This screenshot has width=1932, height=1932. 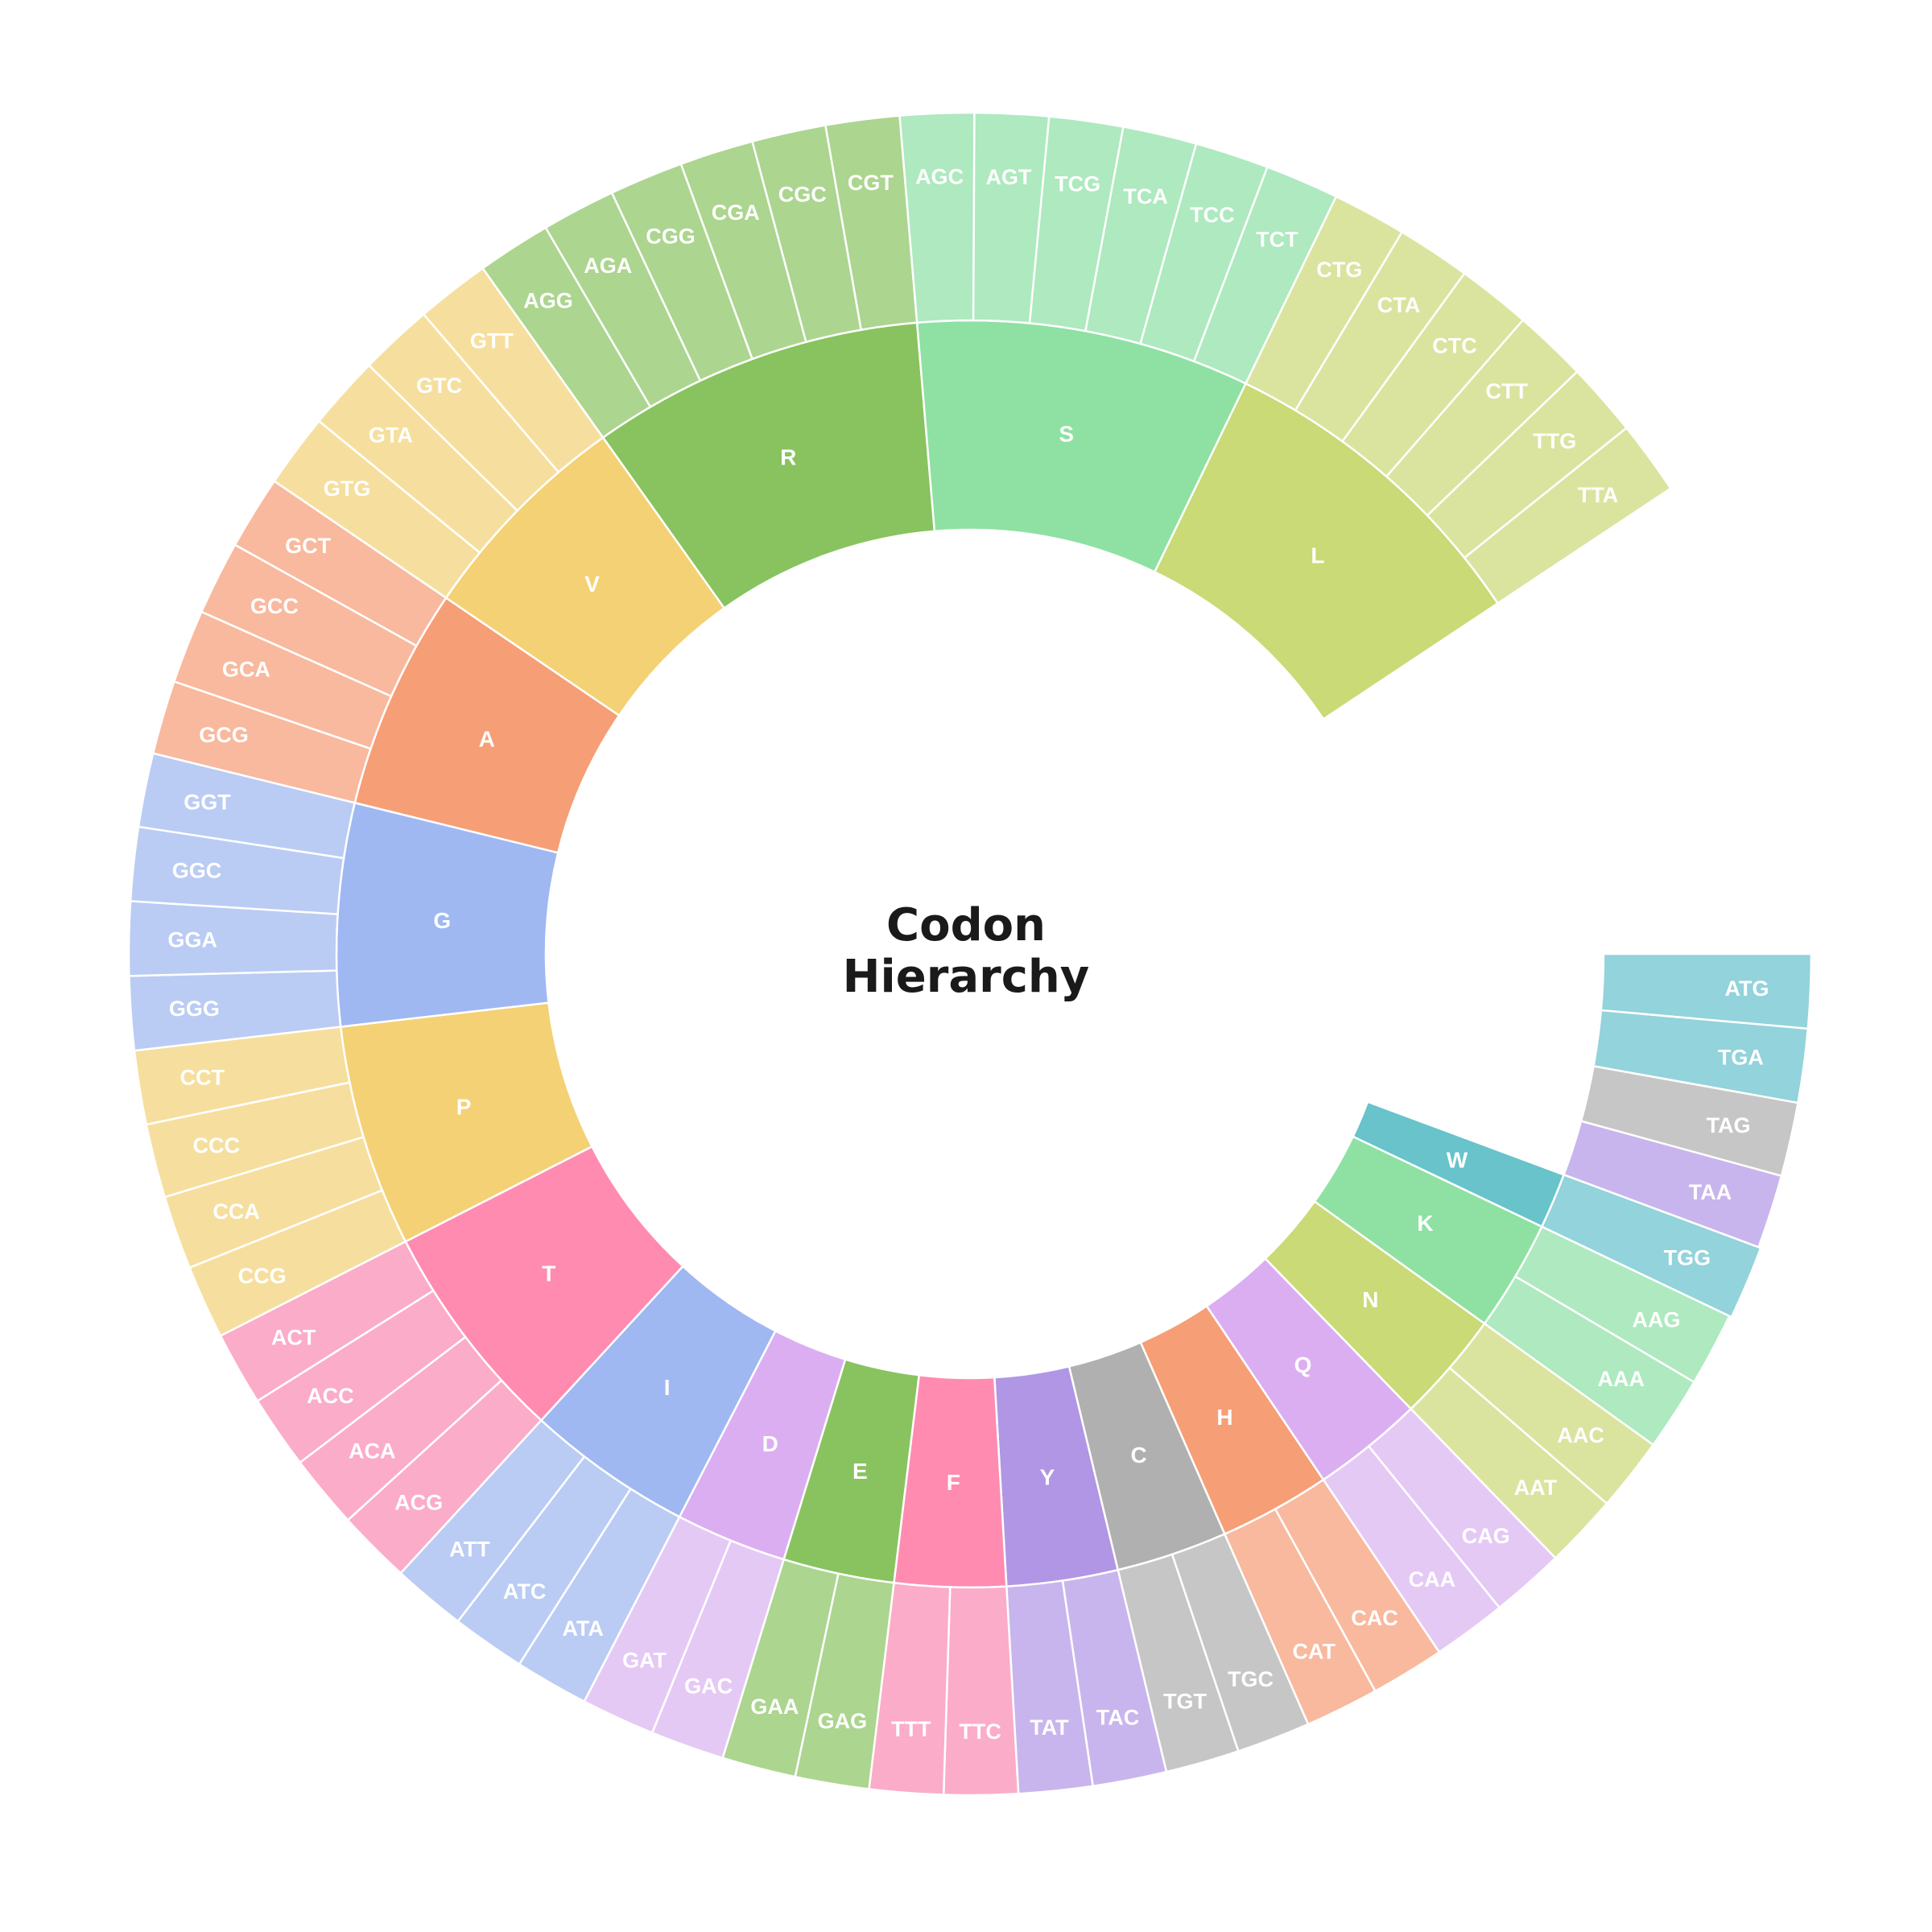 I want to click on codon-label-CCG: CCG, so click(x=262, y=1276).